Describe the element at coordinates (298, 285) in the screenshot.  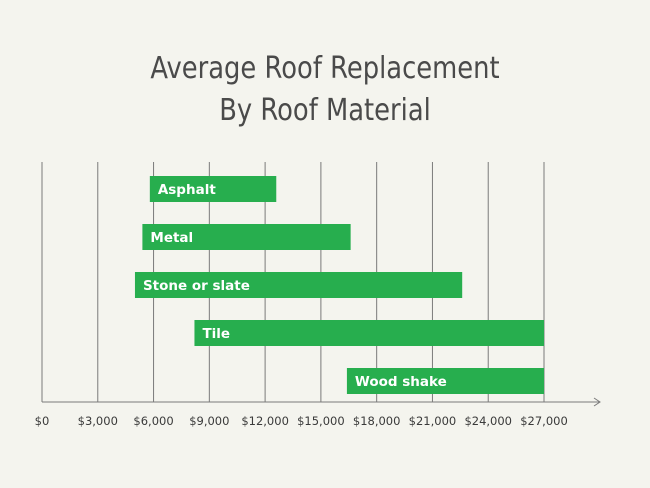
I see `bar-stone-or-slate` at that location.